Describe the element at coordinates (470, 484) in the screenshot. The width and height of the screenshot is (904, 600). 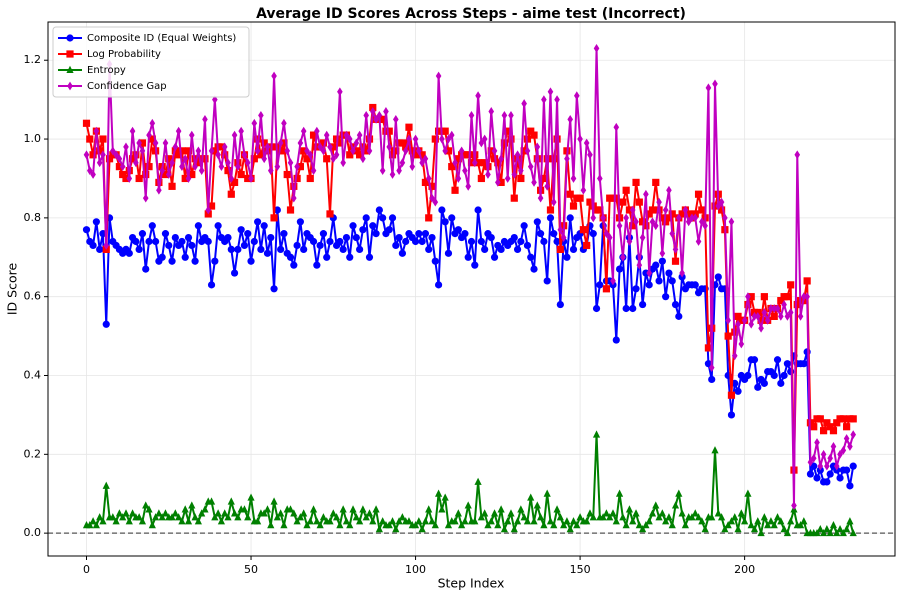
I see `series-line` at that location.